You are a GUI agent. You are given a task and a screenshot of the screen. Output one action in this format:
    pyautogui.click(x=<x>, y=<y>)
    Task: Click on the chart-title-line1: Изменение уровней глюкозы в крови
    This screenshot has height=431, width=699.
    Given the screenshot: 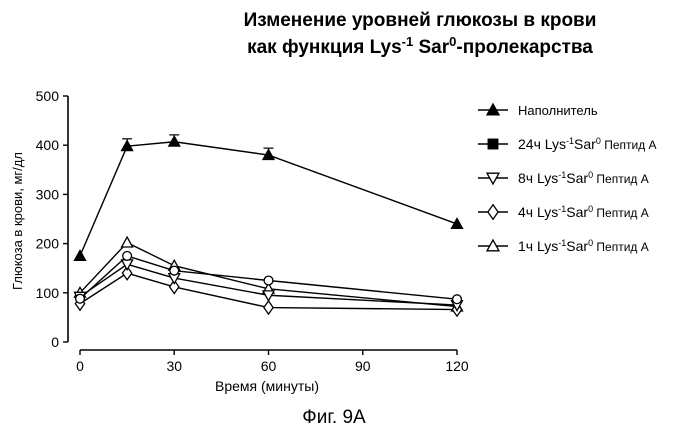 What is the action you would take?
    pyautogui.click(x=420, y=20)
    